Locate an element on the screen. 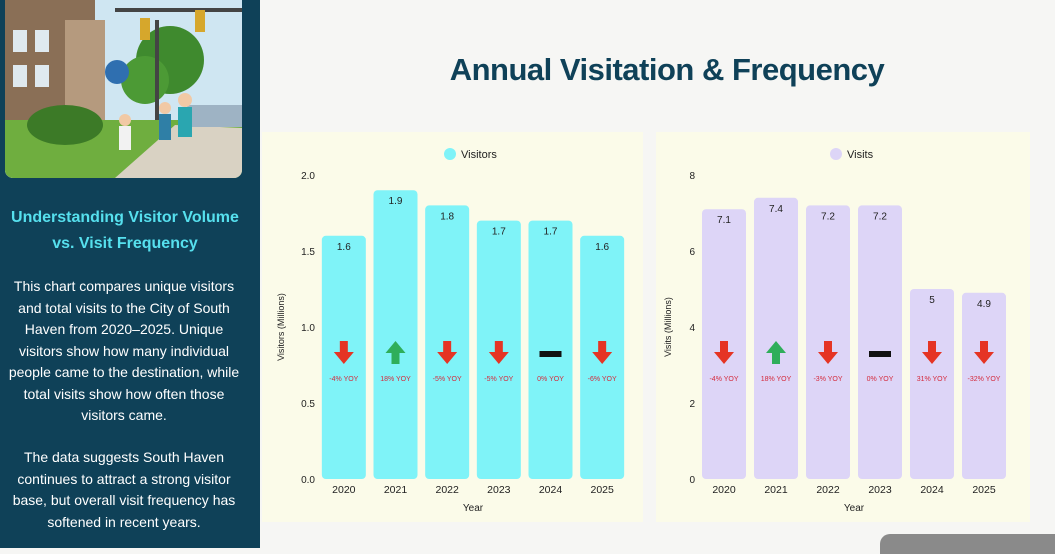 The image size is (1055, 554). data-label: 4.9 is located at coordinates (984, 304).